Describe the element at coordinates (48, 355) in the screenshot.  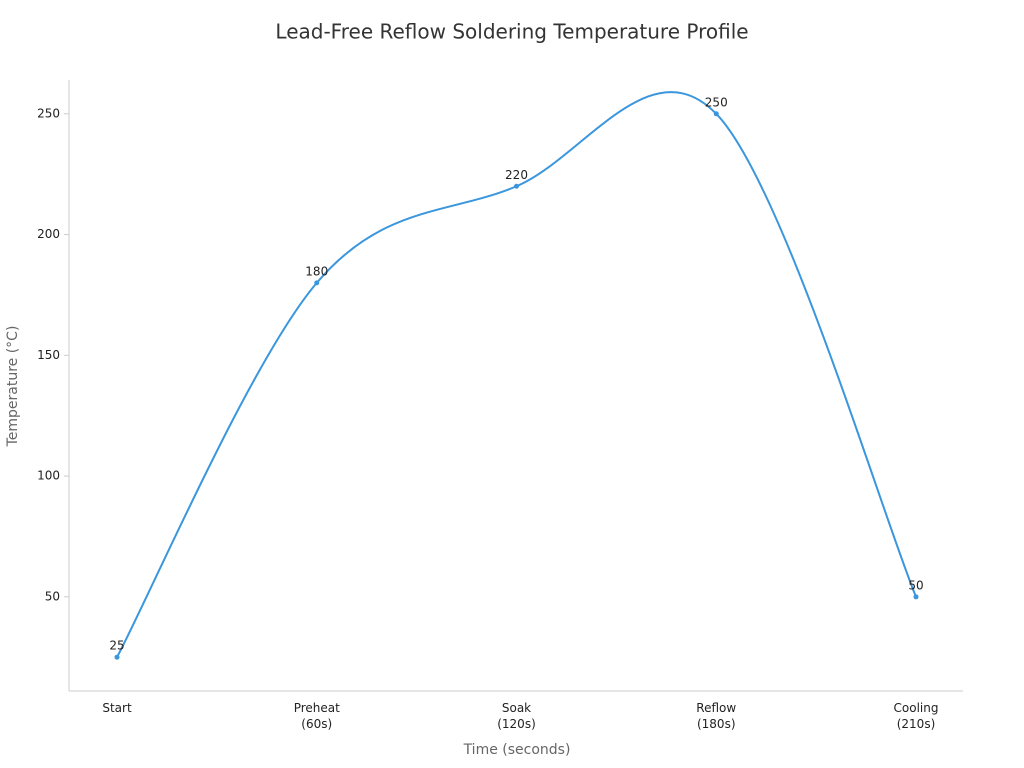
I see `y-tick-label: 150` at that location.